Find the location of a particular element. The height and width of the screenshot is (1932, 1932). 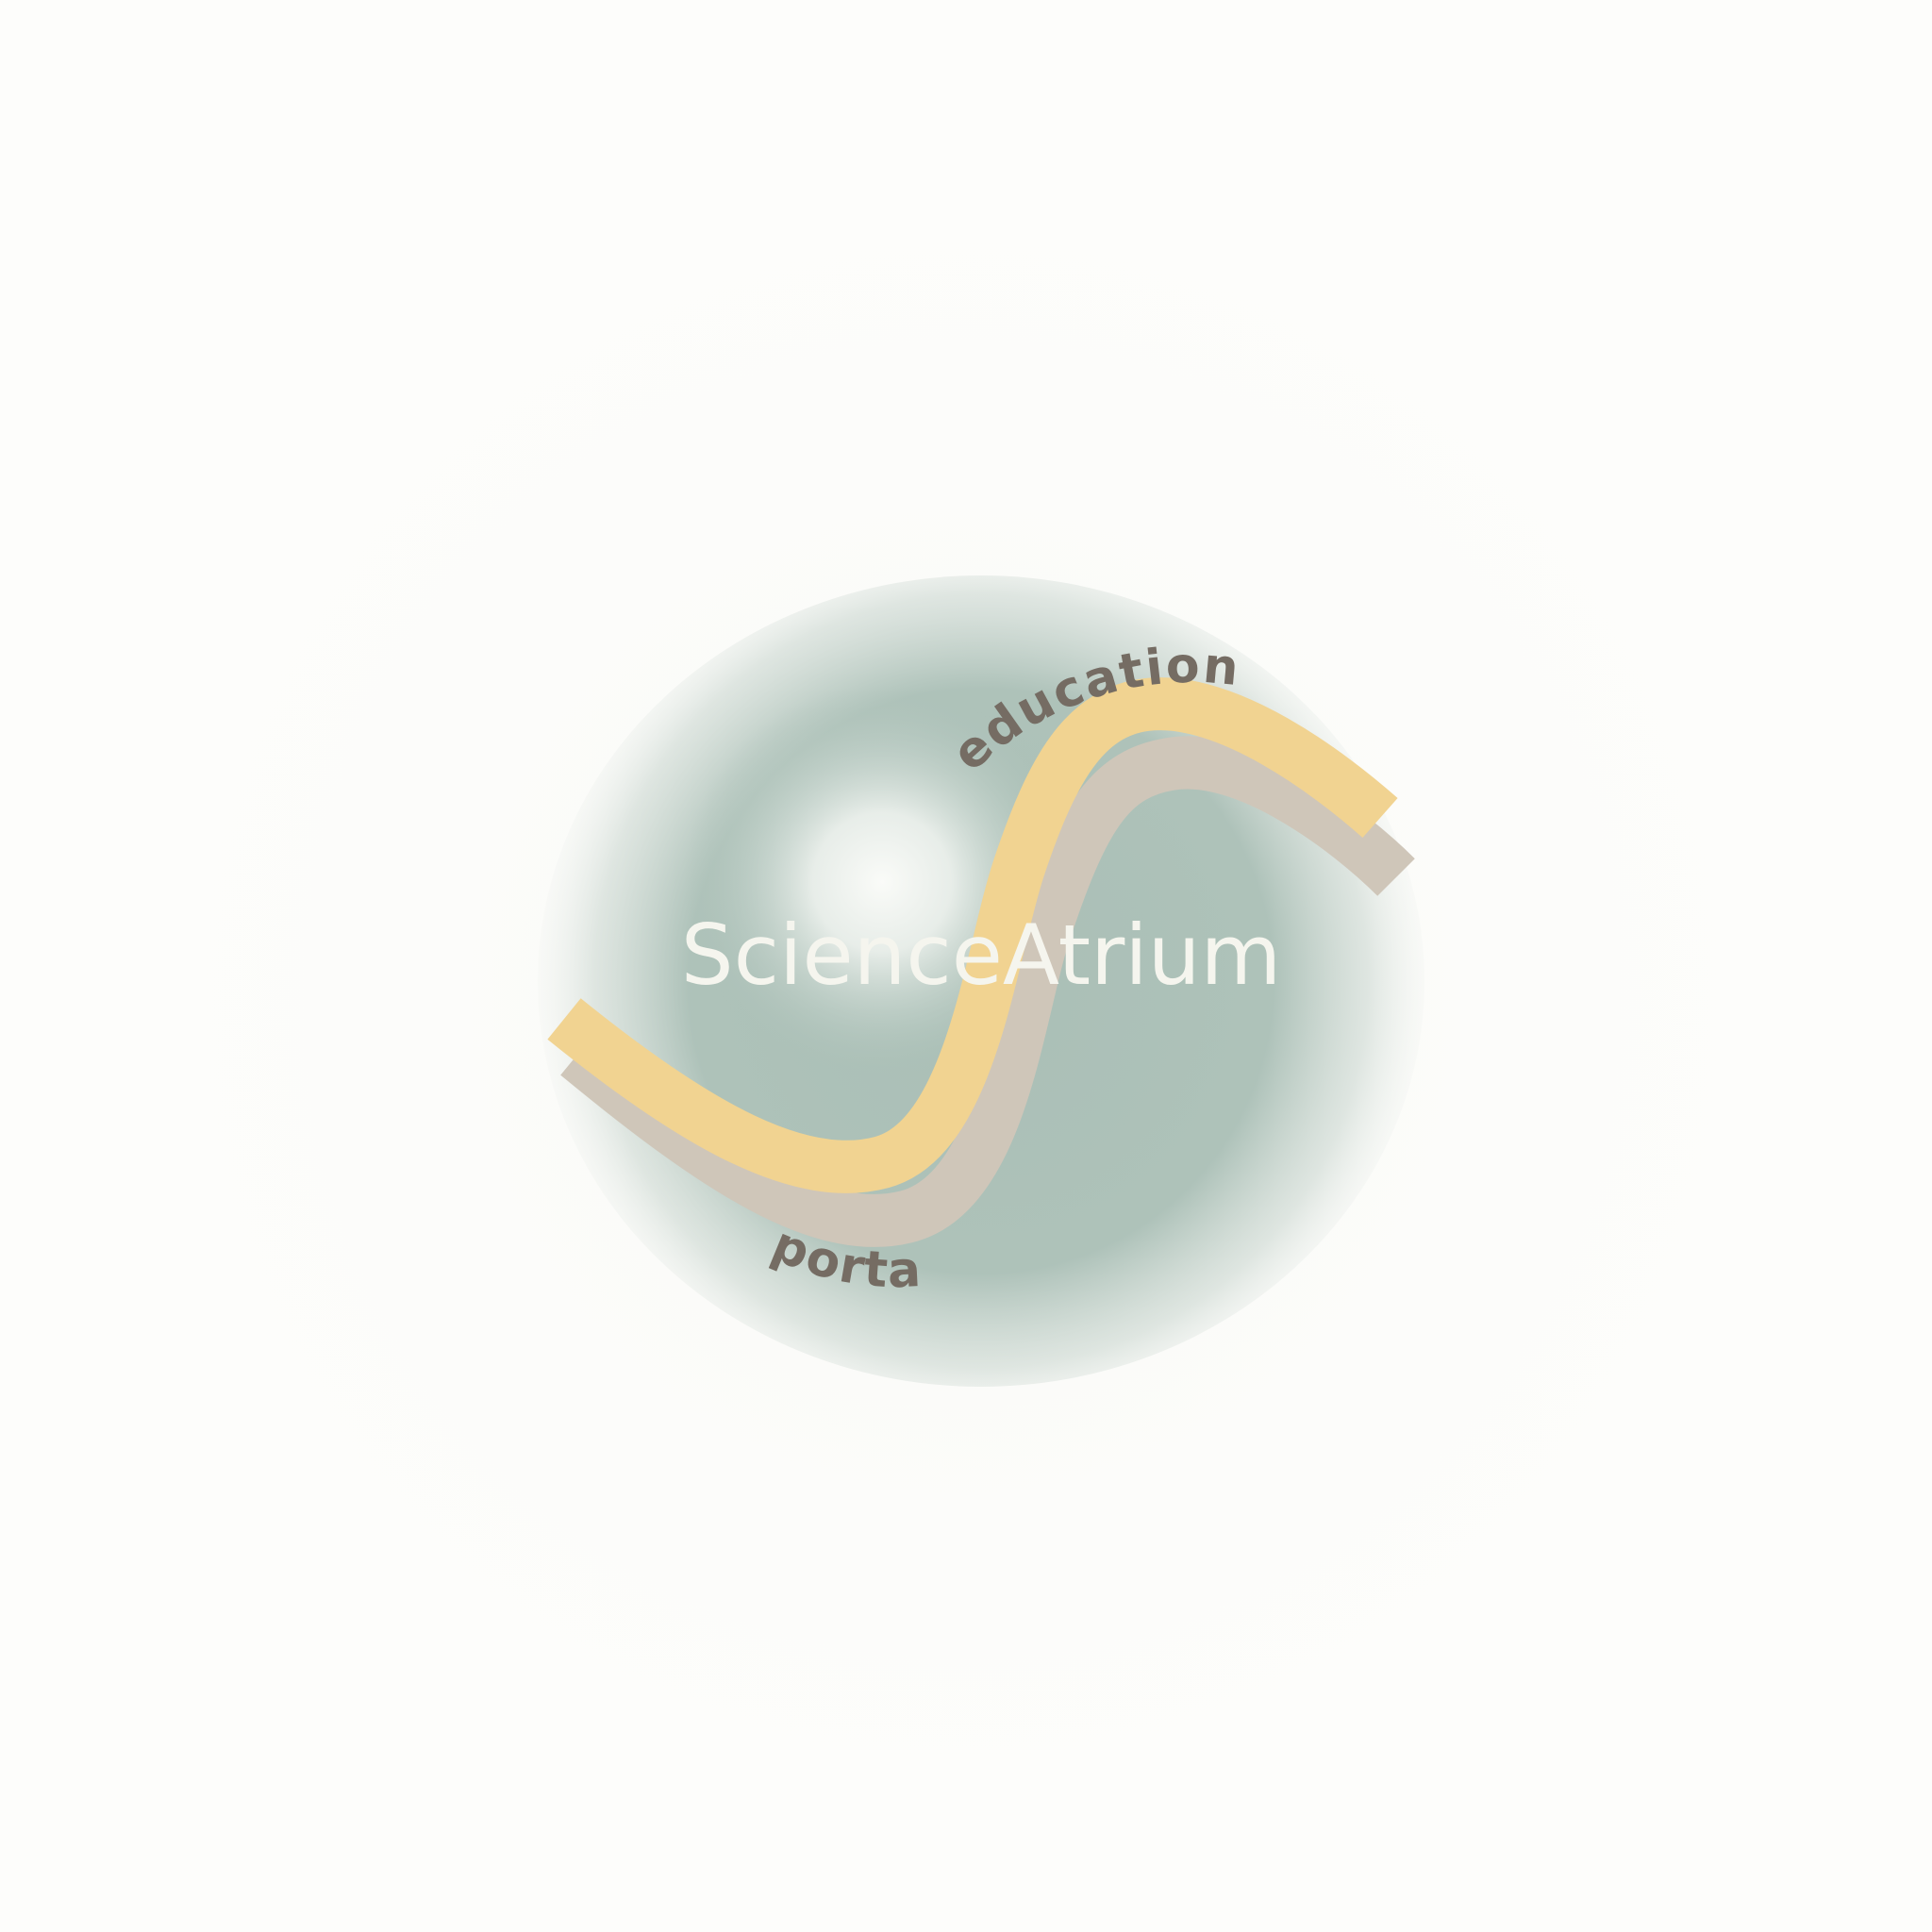

brand-wordmark: ScienceAtrium is located at coordinates (981, 956).